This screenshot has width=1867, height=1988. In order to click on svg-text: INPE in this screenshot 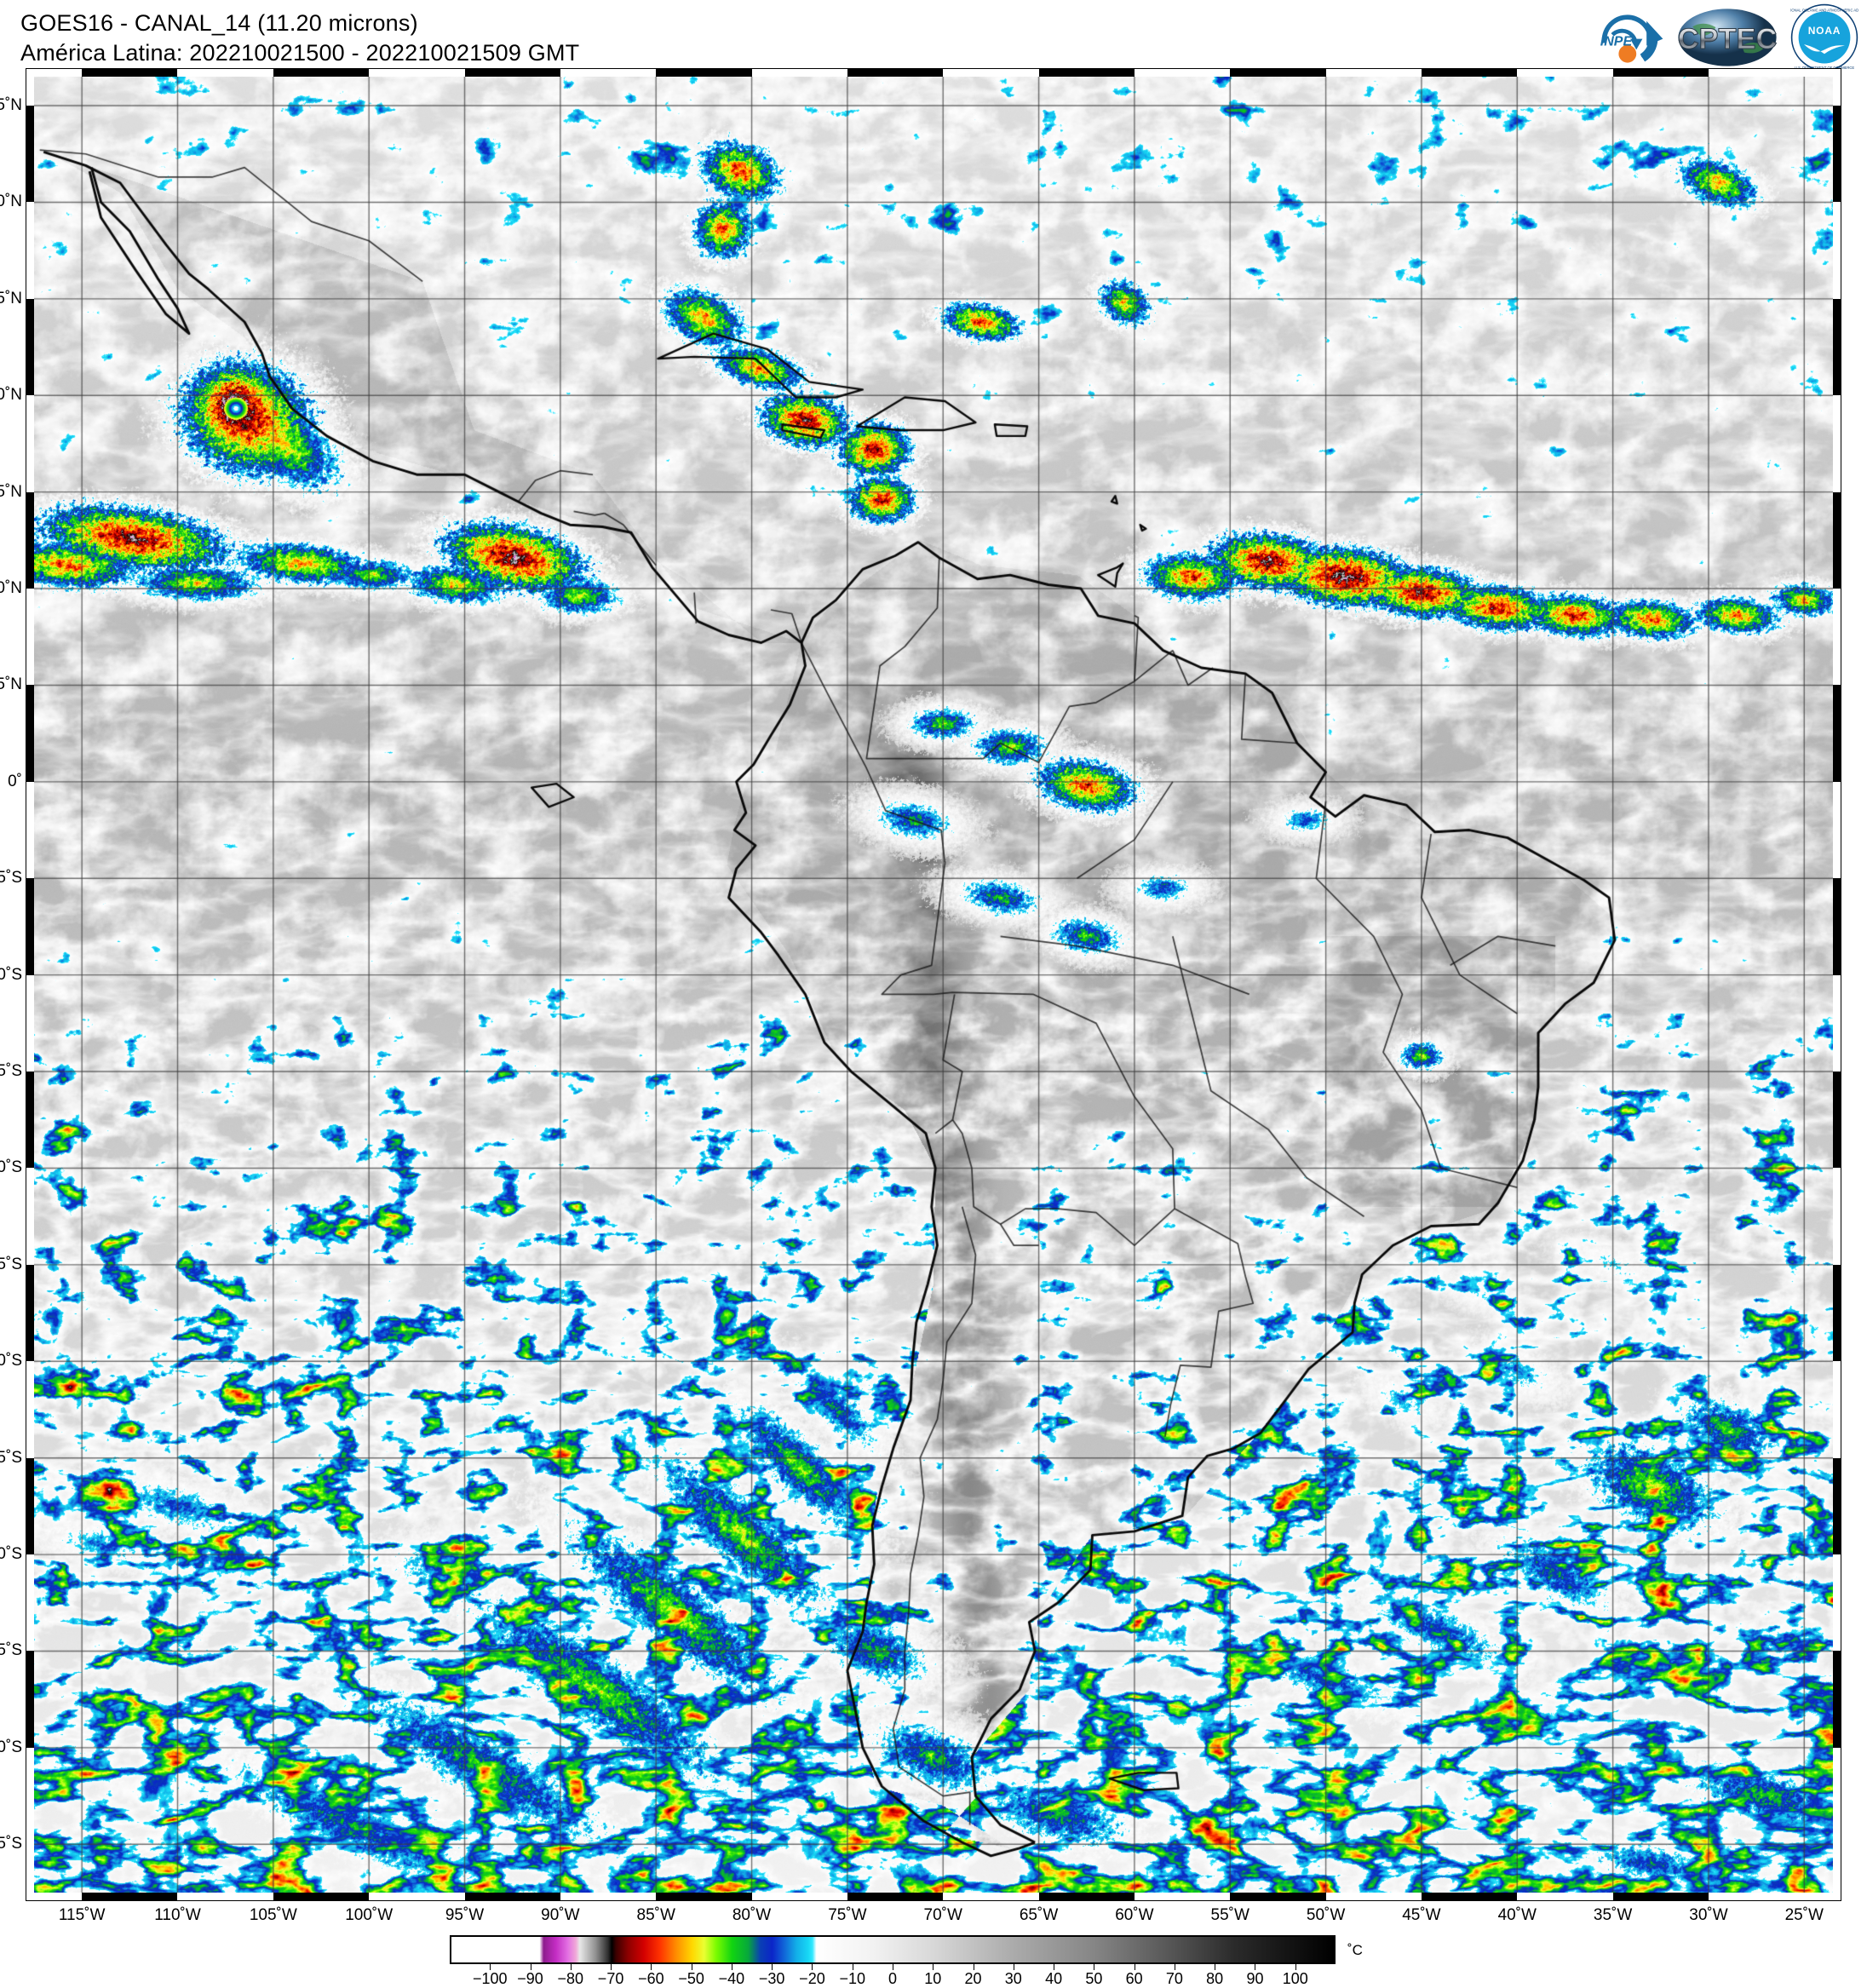, I will do `click(1617, 42)`.